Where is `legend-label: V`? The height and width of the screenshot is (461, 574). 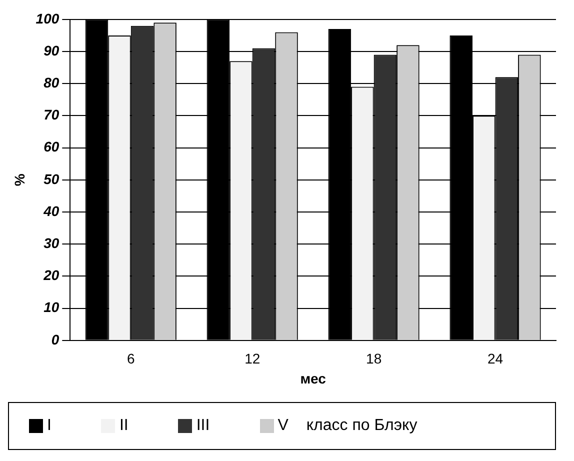 legend-label: V is located at coordinates (283, 426).